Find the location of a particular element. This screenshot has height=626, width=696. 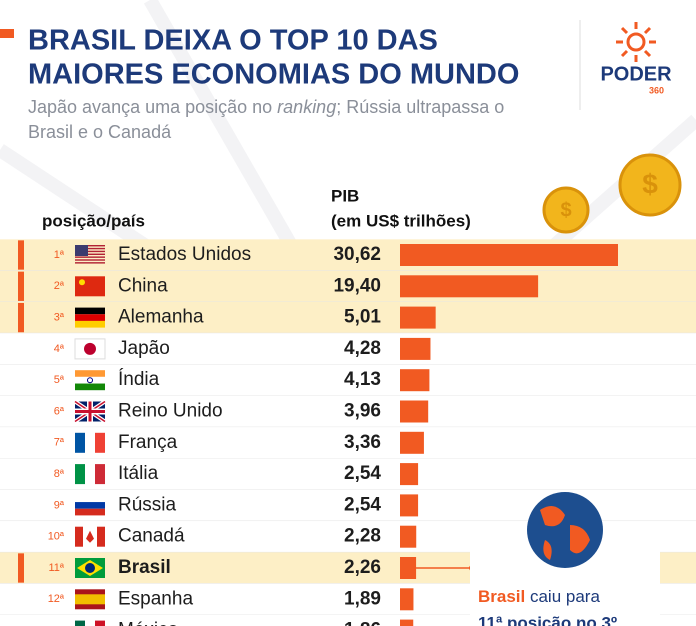

annotation: Brasil caiu para 11ª posição no 3º is located at coordinates (536, 559).